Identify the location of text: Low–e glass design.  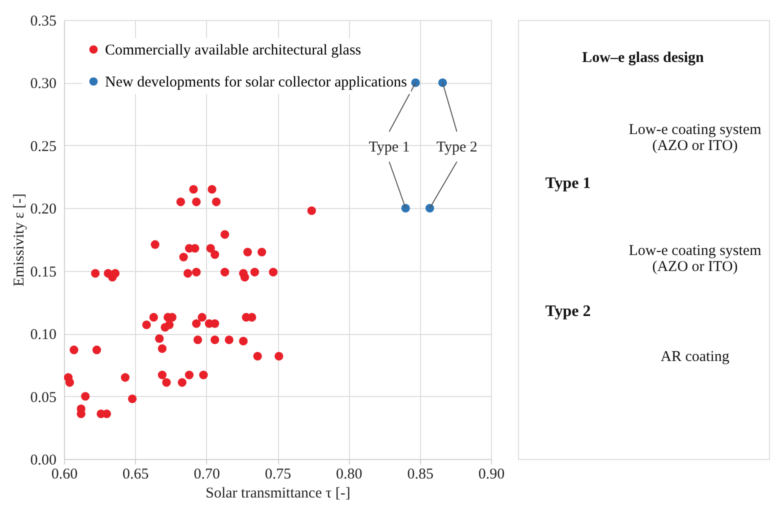
(643, 58).